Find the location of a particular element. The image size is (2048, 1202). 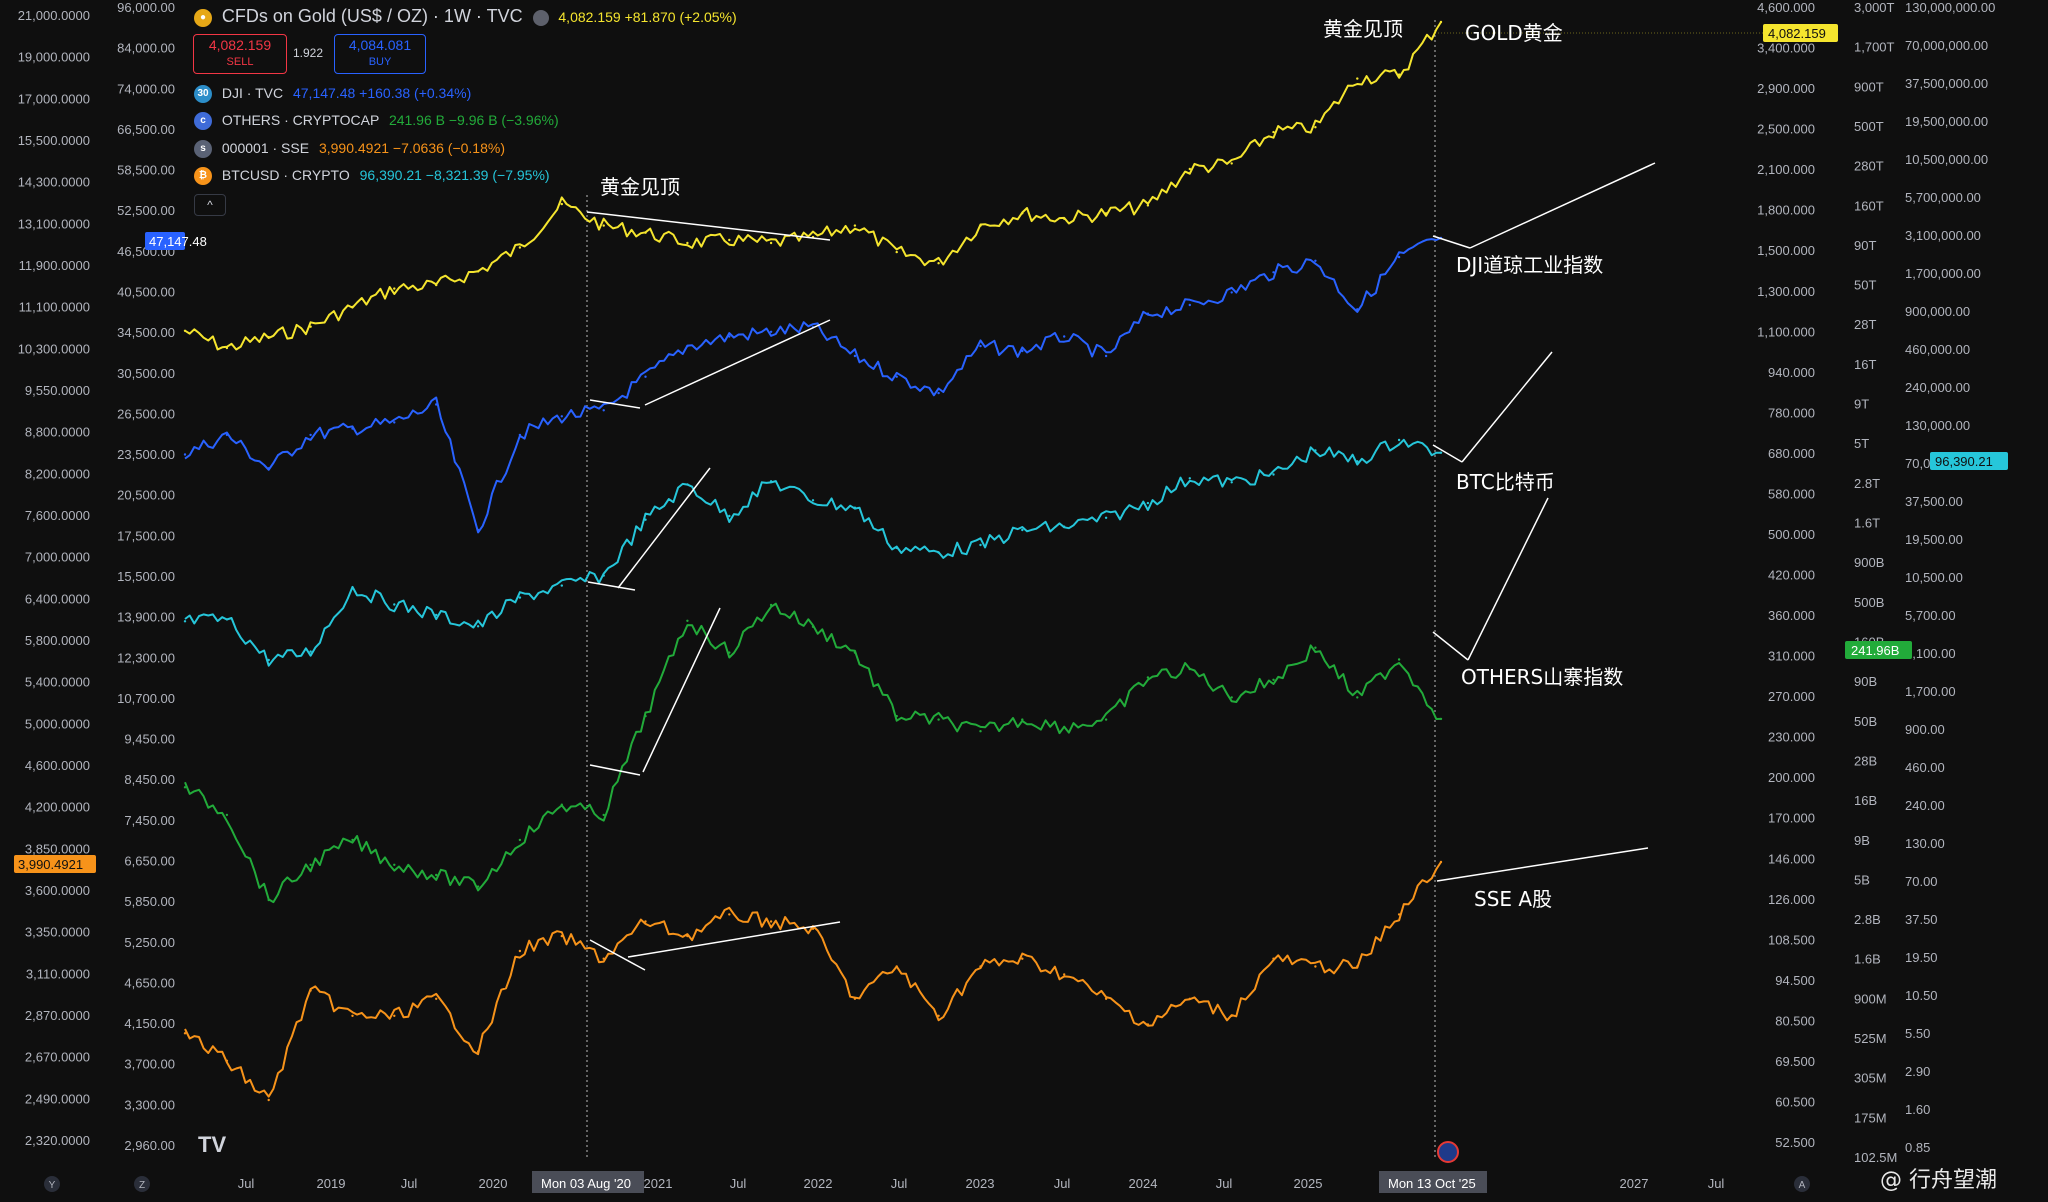

trendline-others-tip is located at coordinates (1450, 646).